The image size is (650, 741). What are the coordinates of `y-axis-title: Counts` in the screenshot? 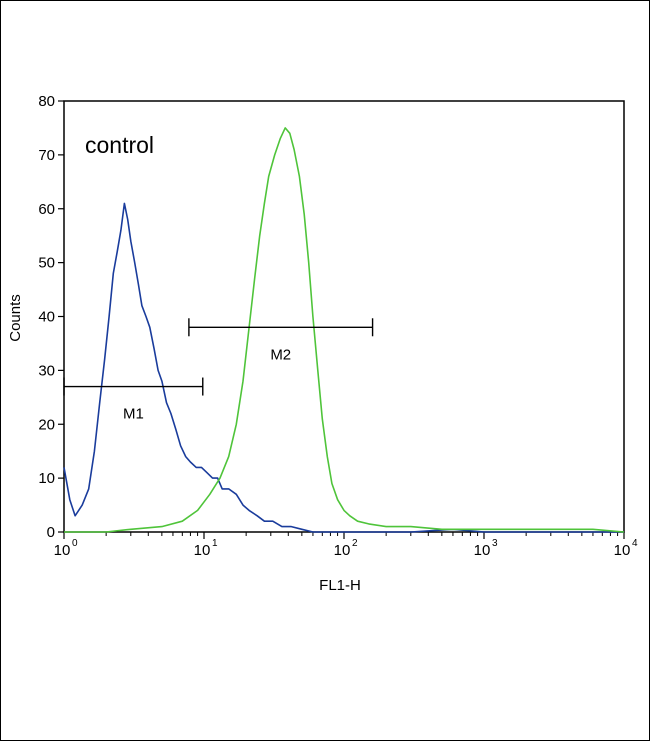 It's located at (15, 318).